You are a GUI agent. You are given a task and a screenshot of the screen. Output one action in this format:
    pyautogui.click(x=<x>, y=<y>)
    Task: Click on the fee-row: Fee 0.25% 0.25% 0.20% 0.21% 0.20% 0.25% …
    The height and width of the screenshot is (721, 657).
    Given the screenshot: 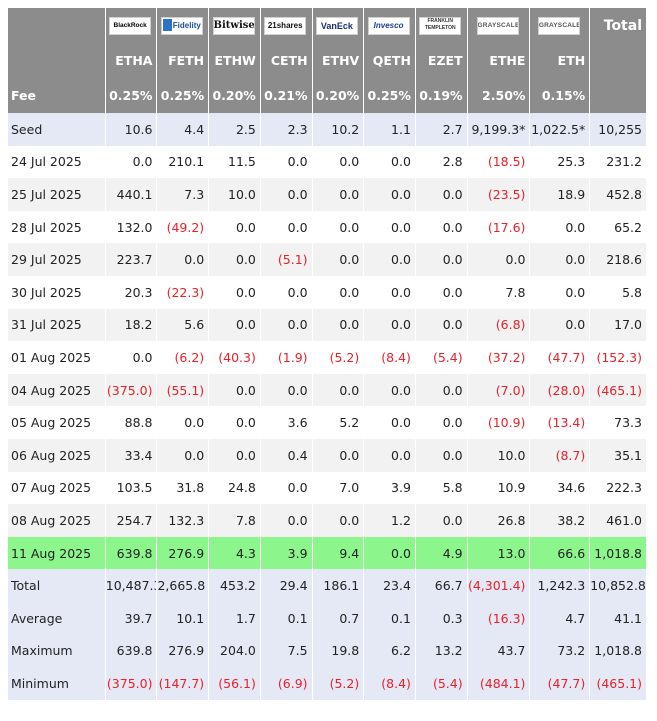 What is the action you would take?
    pyautogui.click(x=327, y=95)
    